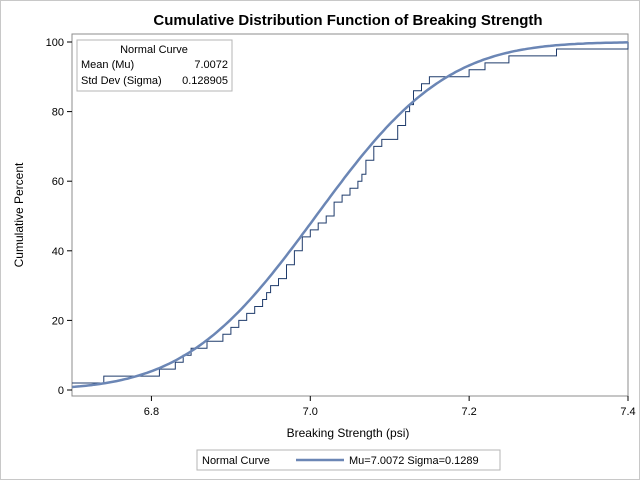 The image size is (640, 480). I want to click on legend-border, so click(348, 460).